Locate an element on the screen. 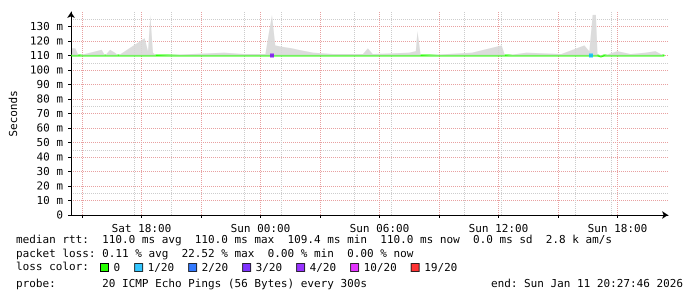  legend-label: 0 is located at coordinates (117, 267).